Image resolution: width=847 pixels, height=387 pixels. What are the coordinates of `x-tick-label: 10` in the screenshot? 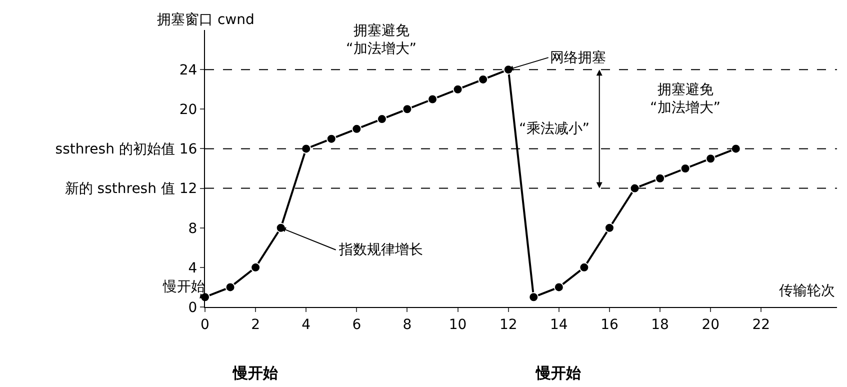 It's located at (457, 324).